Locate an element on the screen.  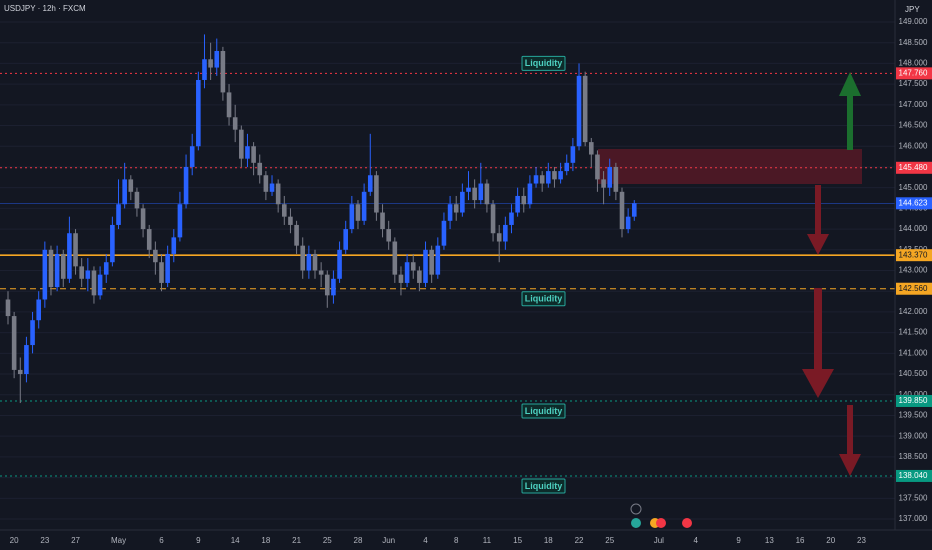
y-tick-label: 139.000 is located at coordinates (913, 435).